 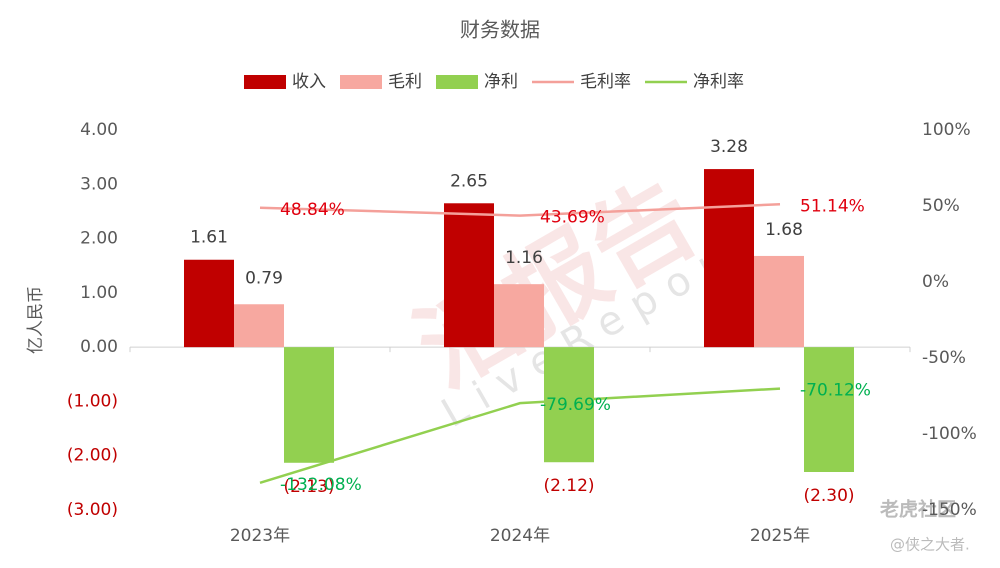 I want to click on data-label: 1.68, so click(x=784, y=230).